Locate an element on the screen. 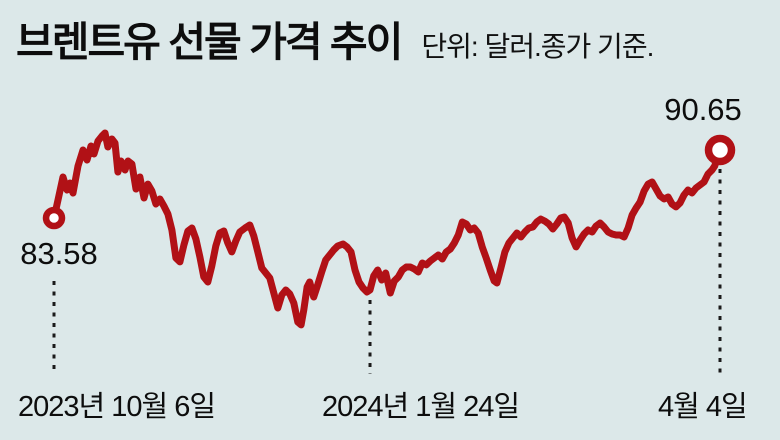  x-tick-label-start: 2023년 10월 6일 is located at coordinates (117, 407).